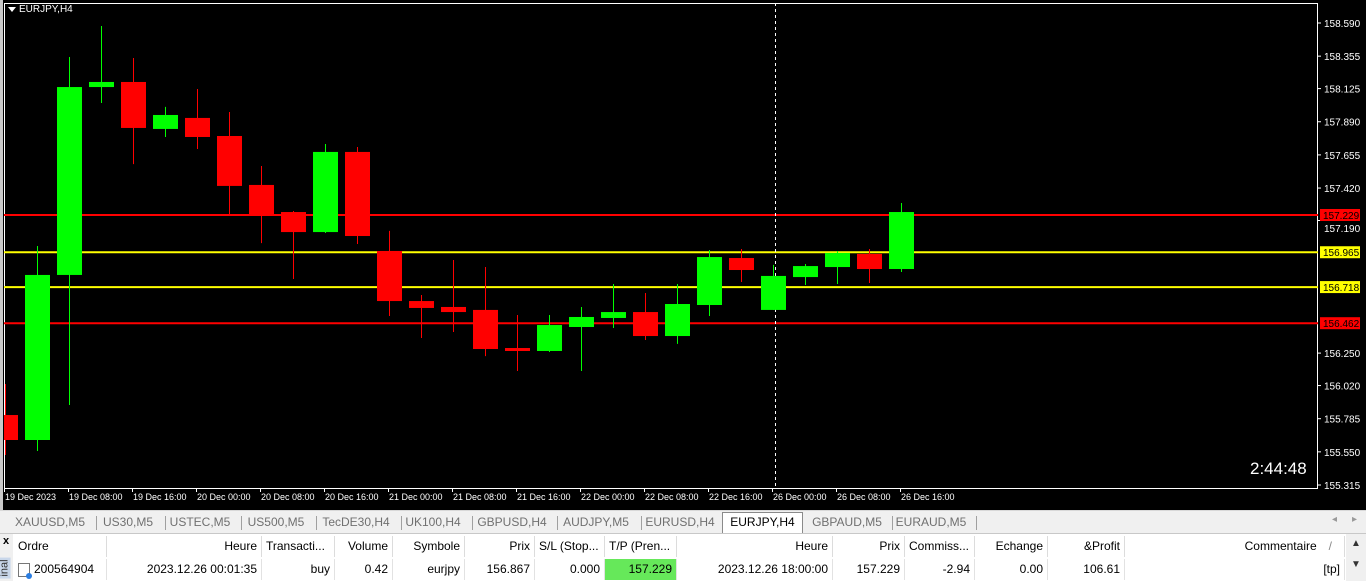 This screenshot has width=1366, height=581. Describe the element at coordinates (276, 522) in the screenshot. I see `chart-tab: US500,M5` at that location.